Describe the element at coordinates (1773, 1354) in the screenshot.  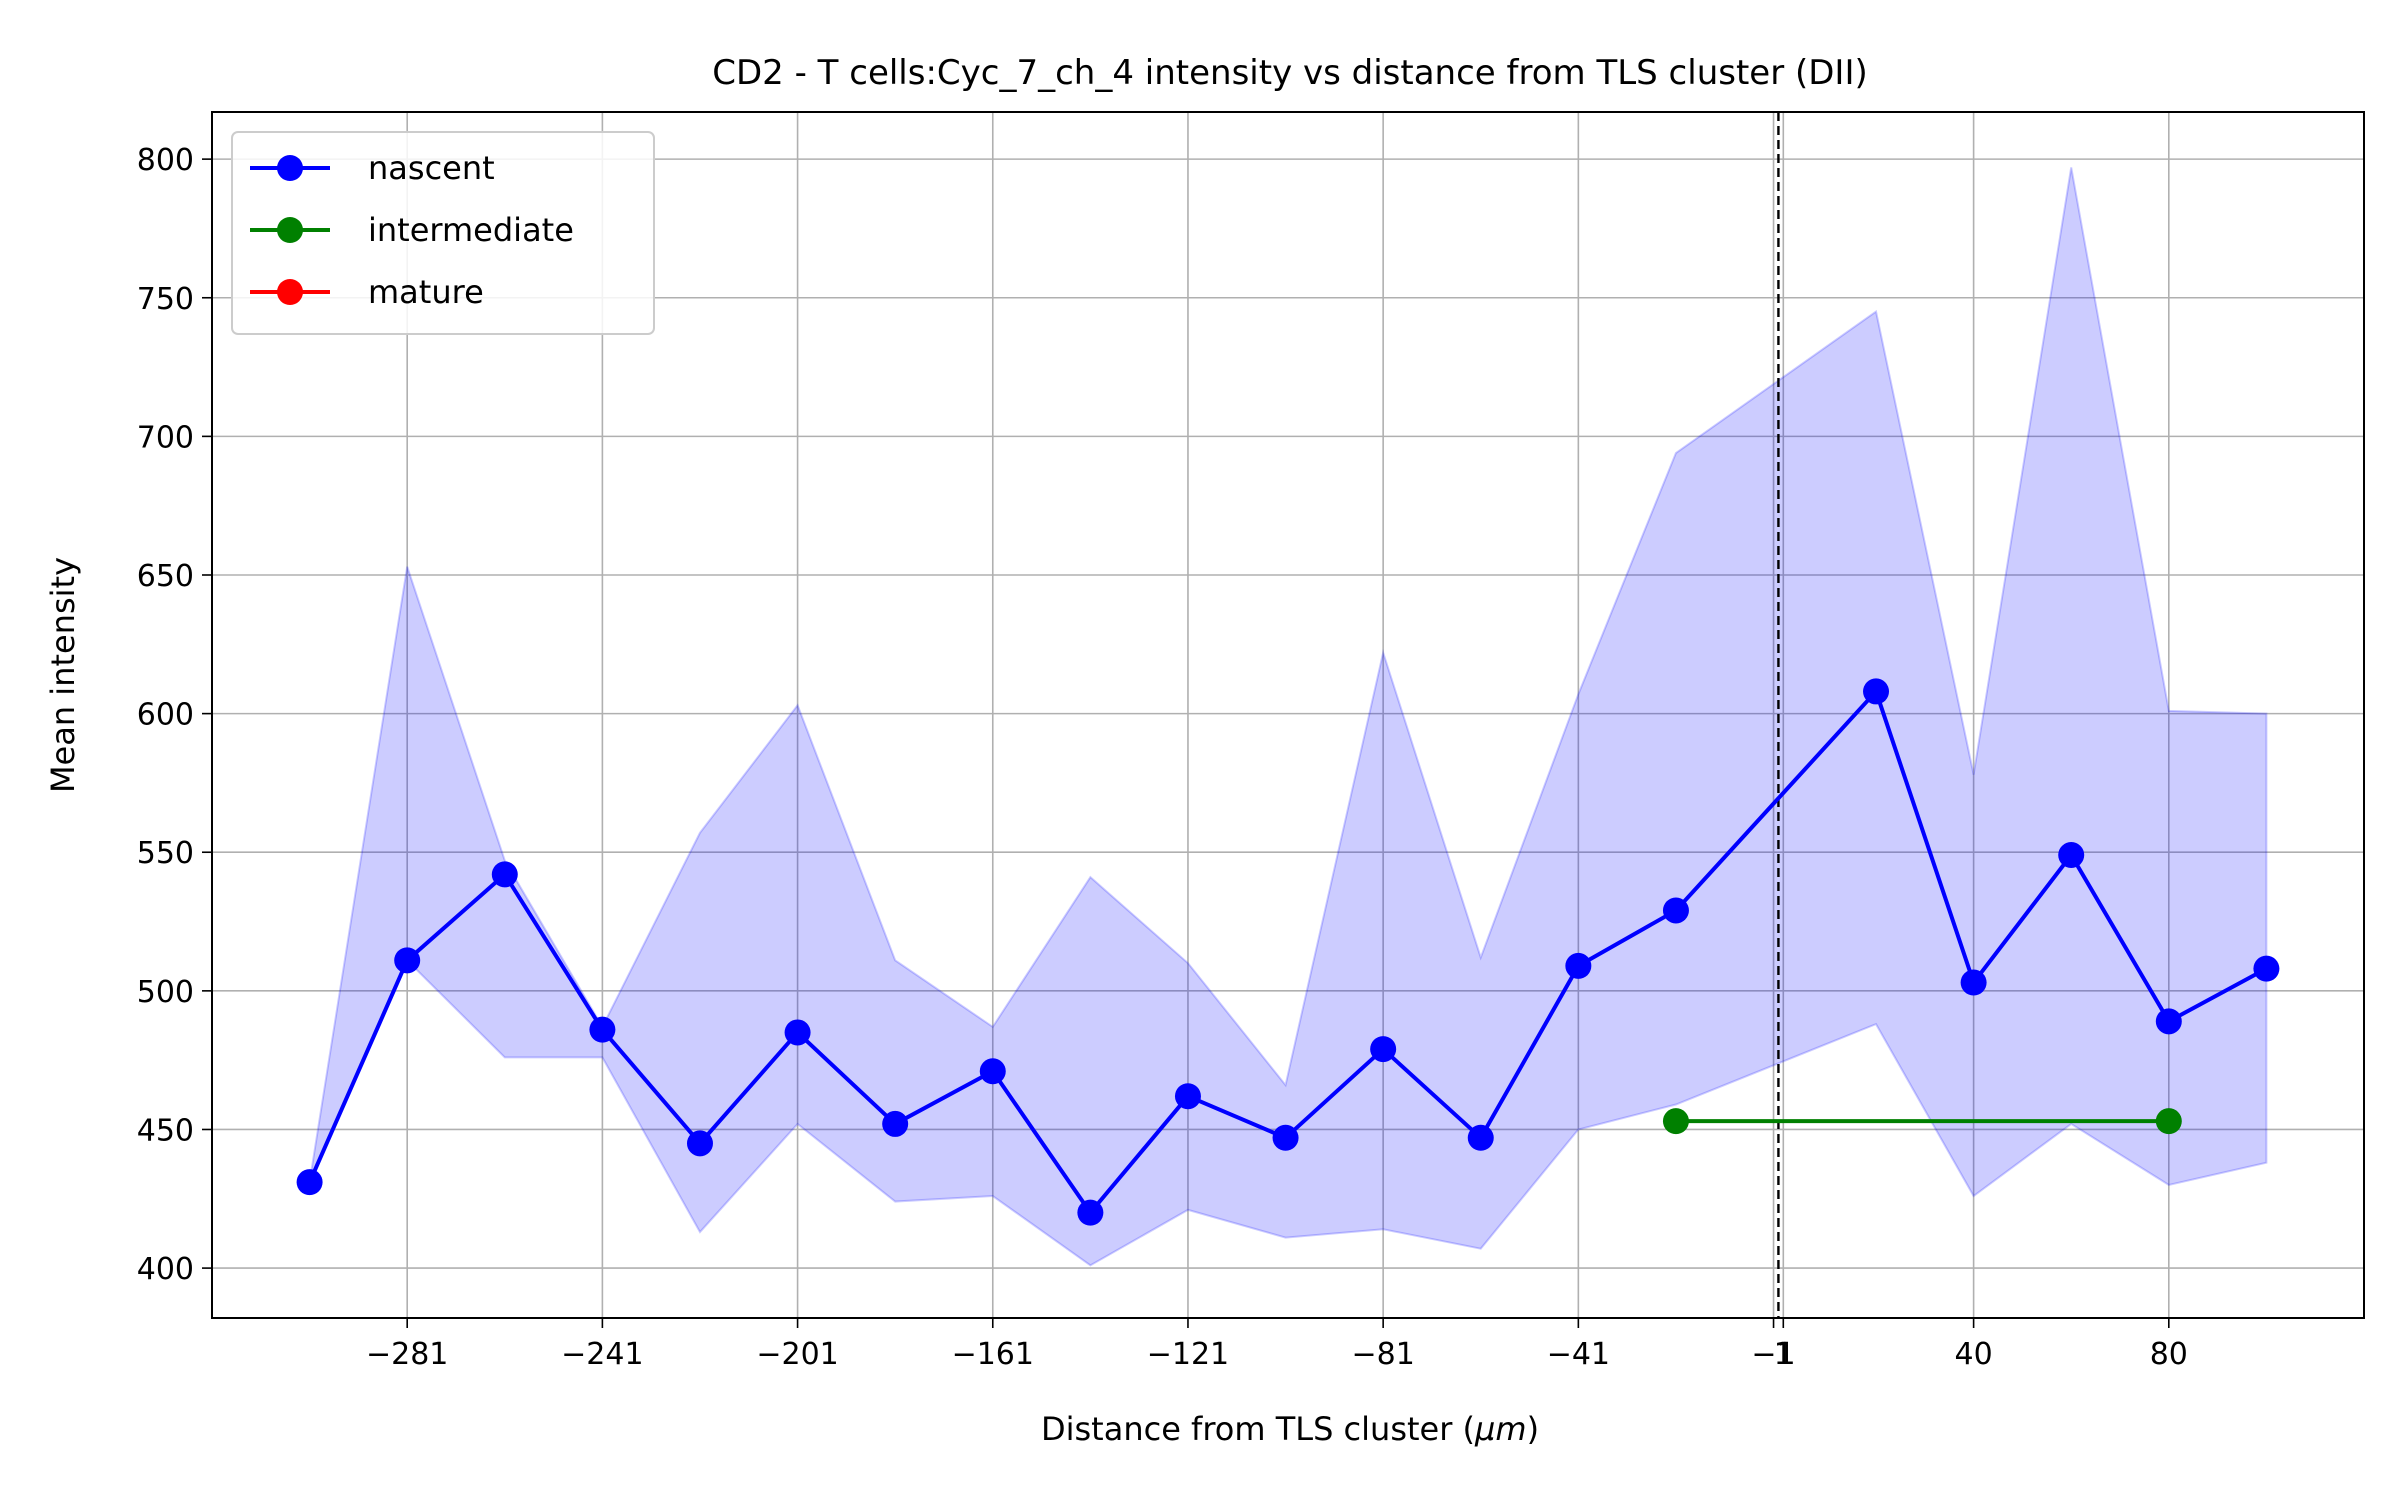
I see `x-tick-label: −1` at that location.